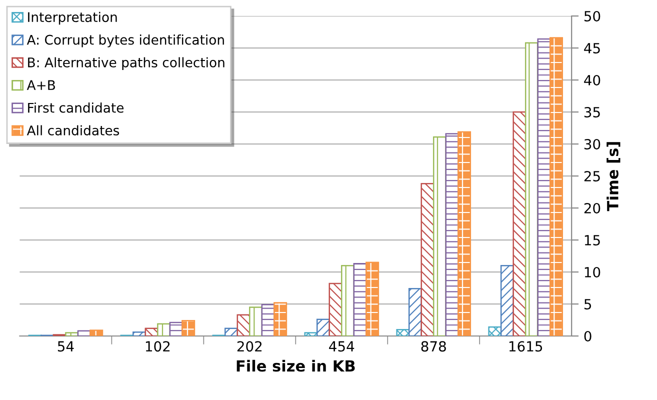  I want to click on y-tick-label: 5, so click(588, 304).